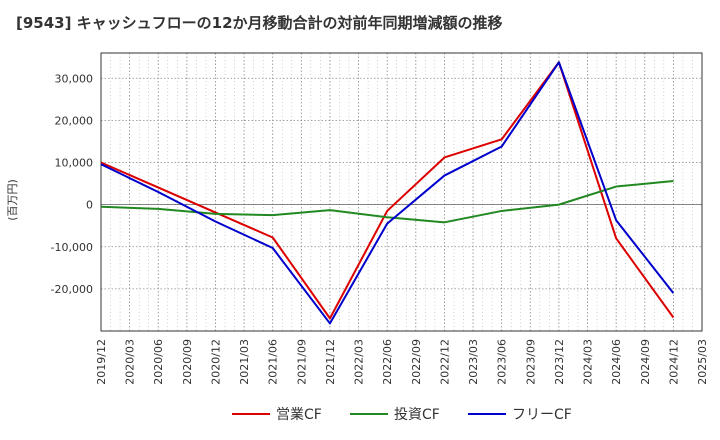 The image size is (720, 440). What do you see at coordinates (299, 415) in the screenshot?
I see `legend-label: 営業CF` at bounding box center [299, 415].